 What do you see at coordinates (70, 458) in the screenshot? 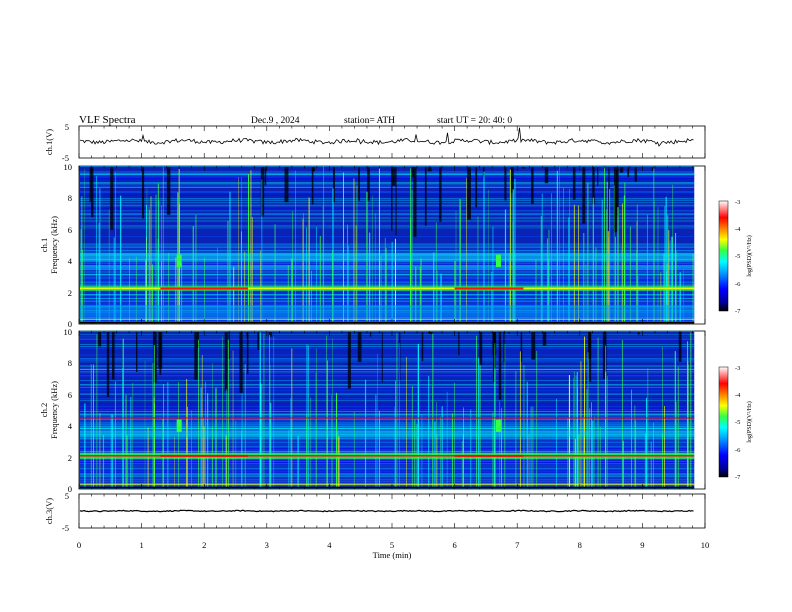
I see `ch2-freq-tick-2: 2` at bounding box center [70, 458].